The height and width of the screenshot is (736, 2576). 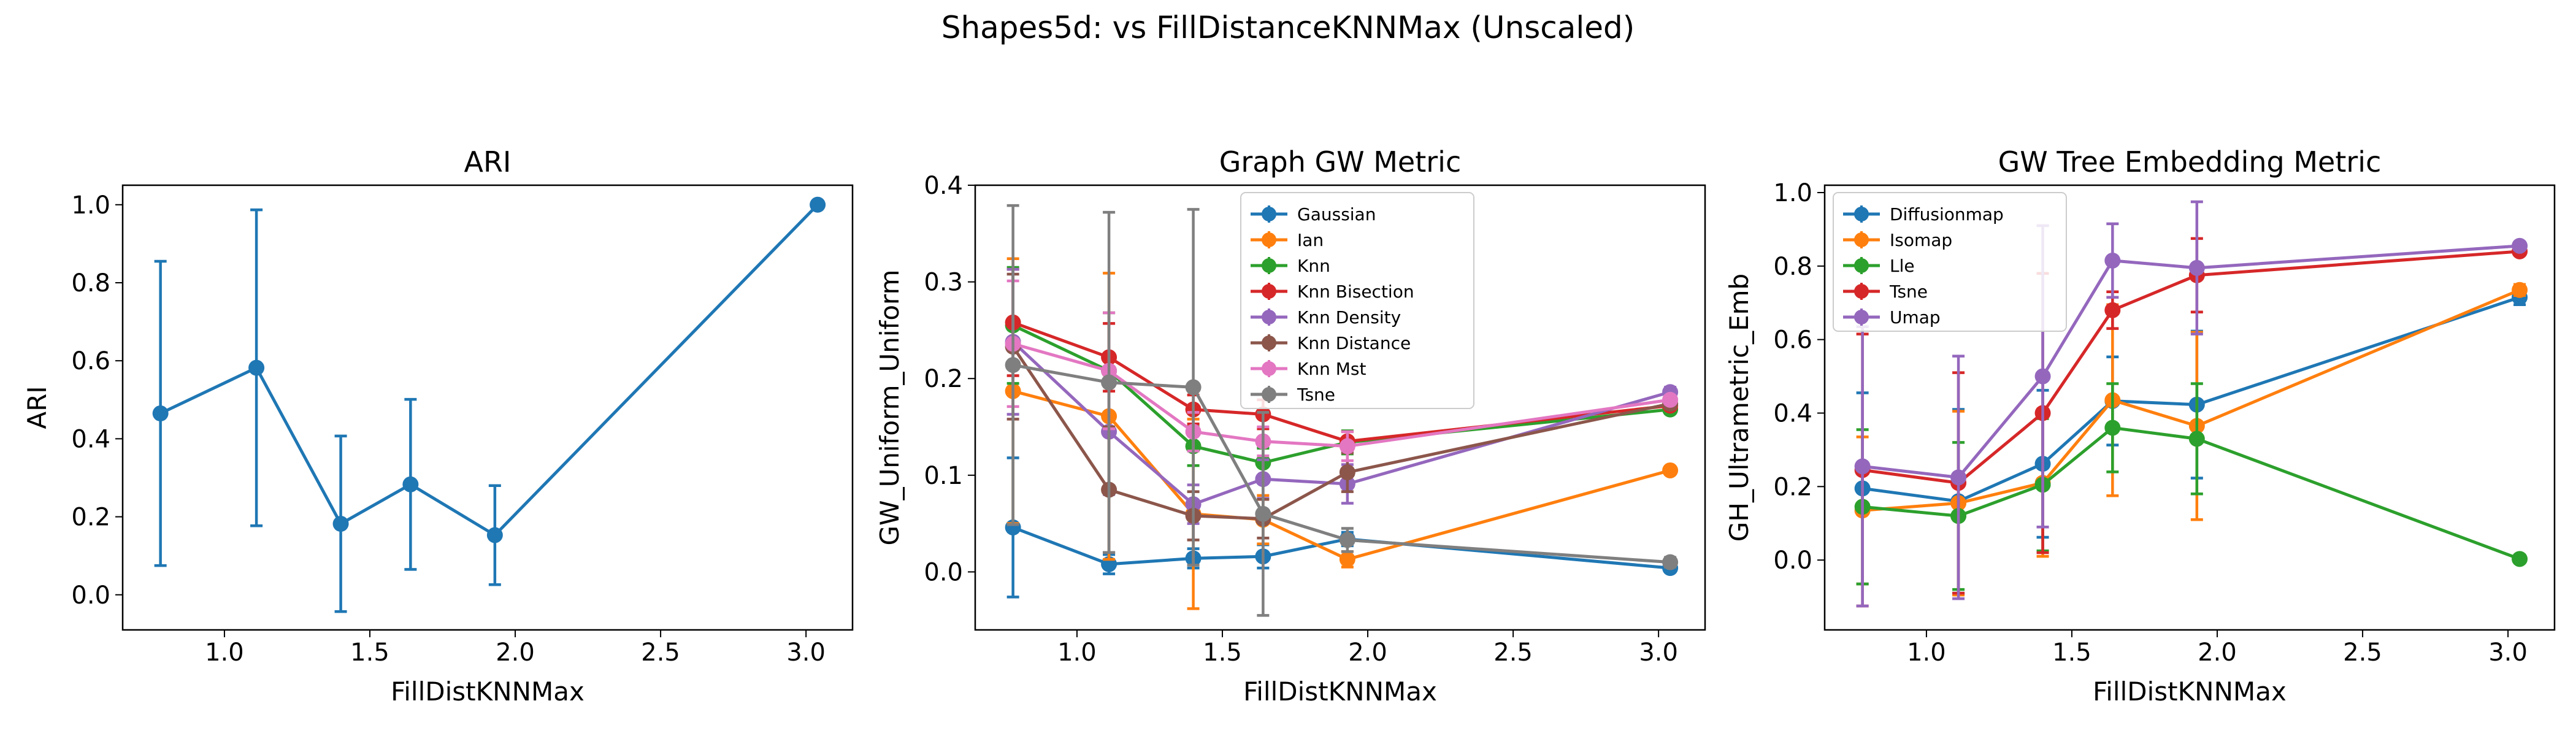 I want to click on legend-item: Isomap, so click(x=1897, y=240).